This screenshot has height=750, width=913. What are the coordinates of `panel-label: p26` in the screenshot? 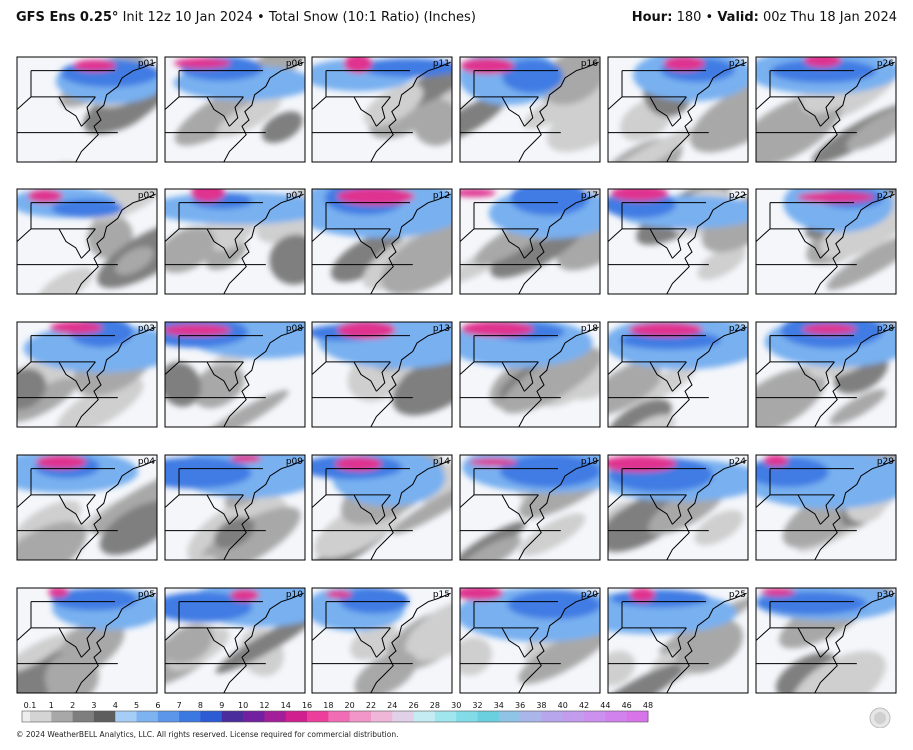 It's located at (885, 64).